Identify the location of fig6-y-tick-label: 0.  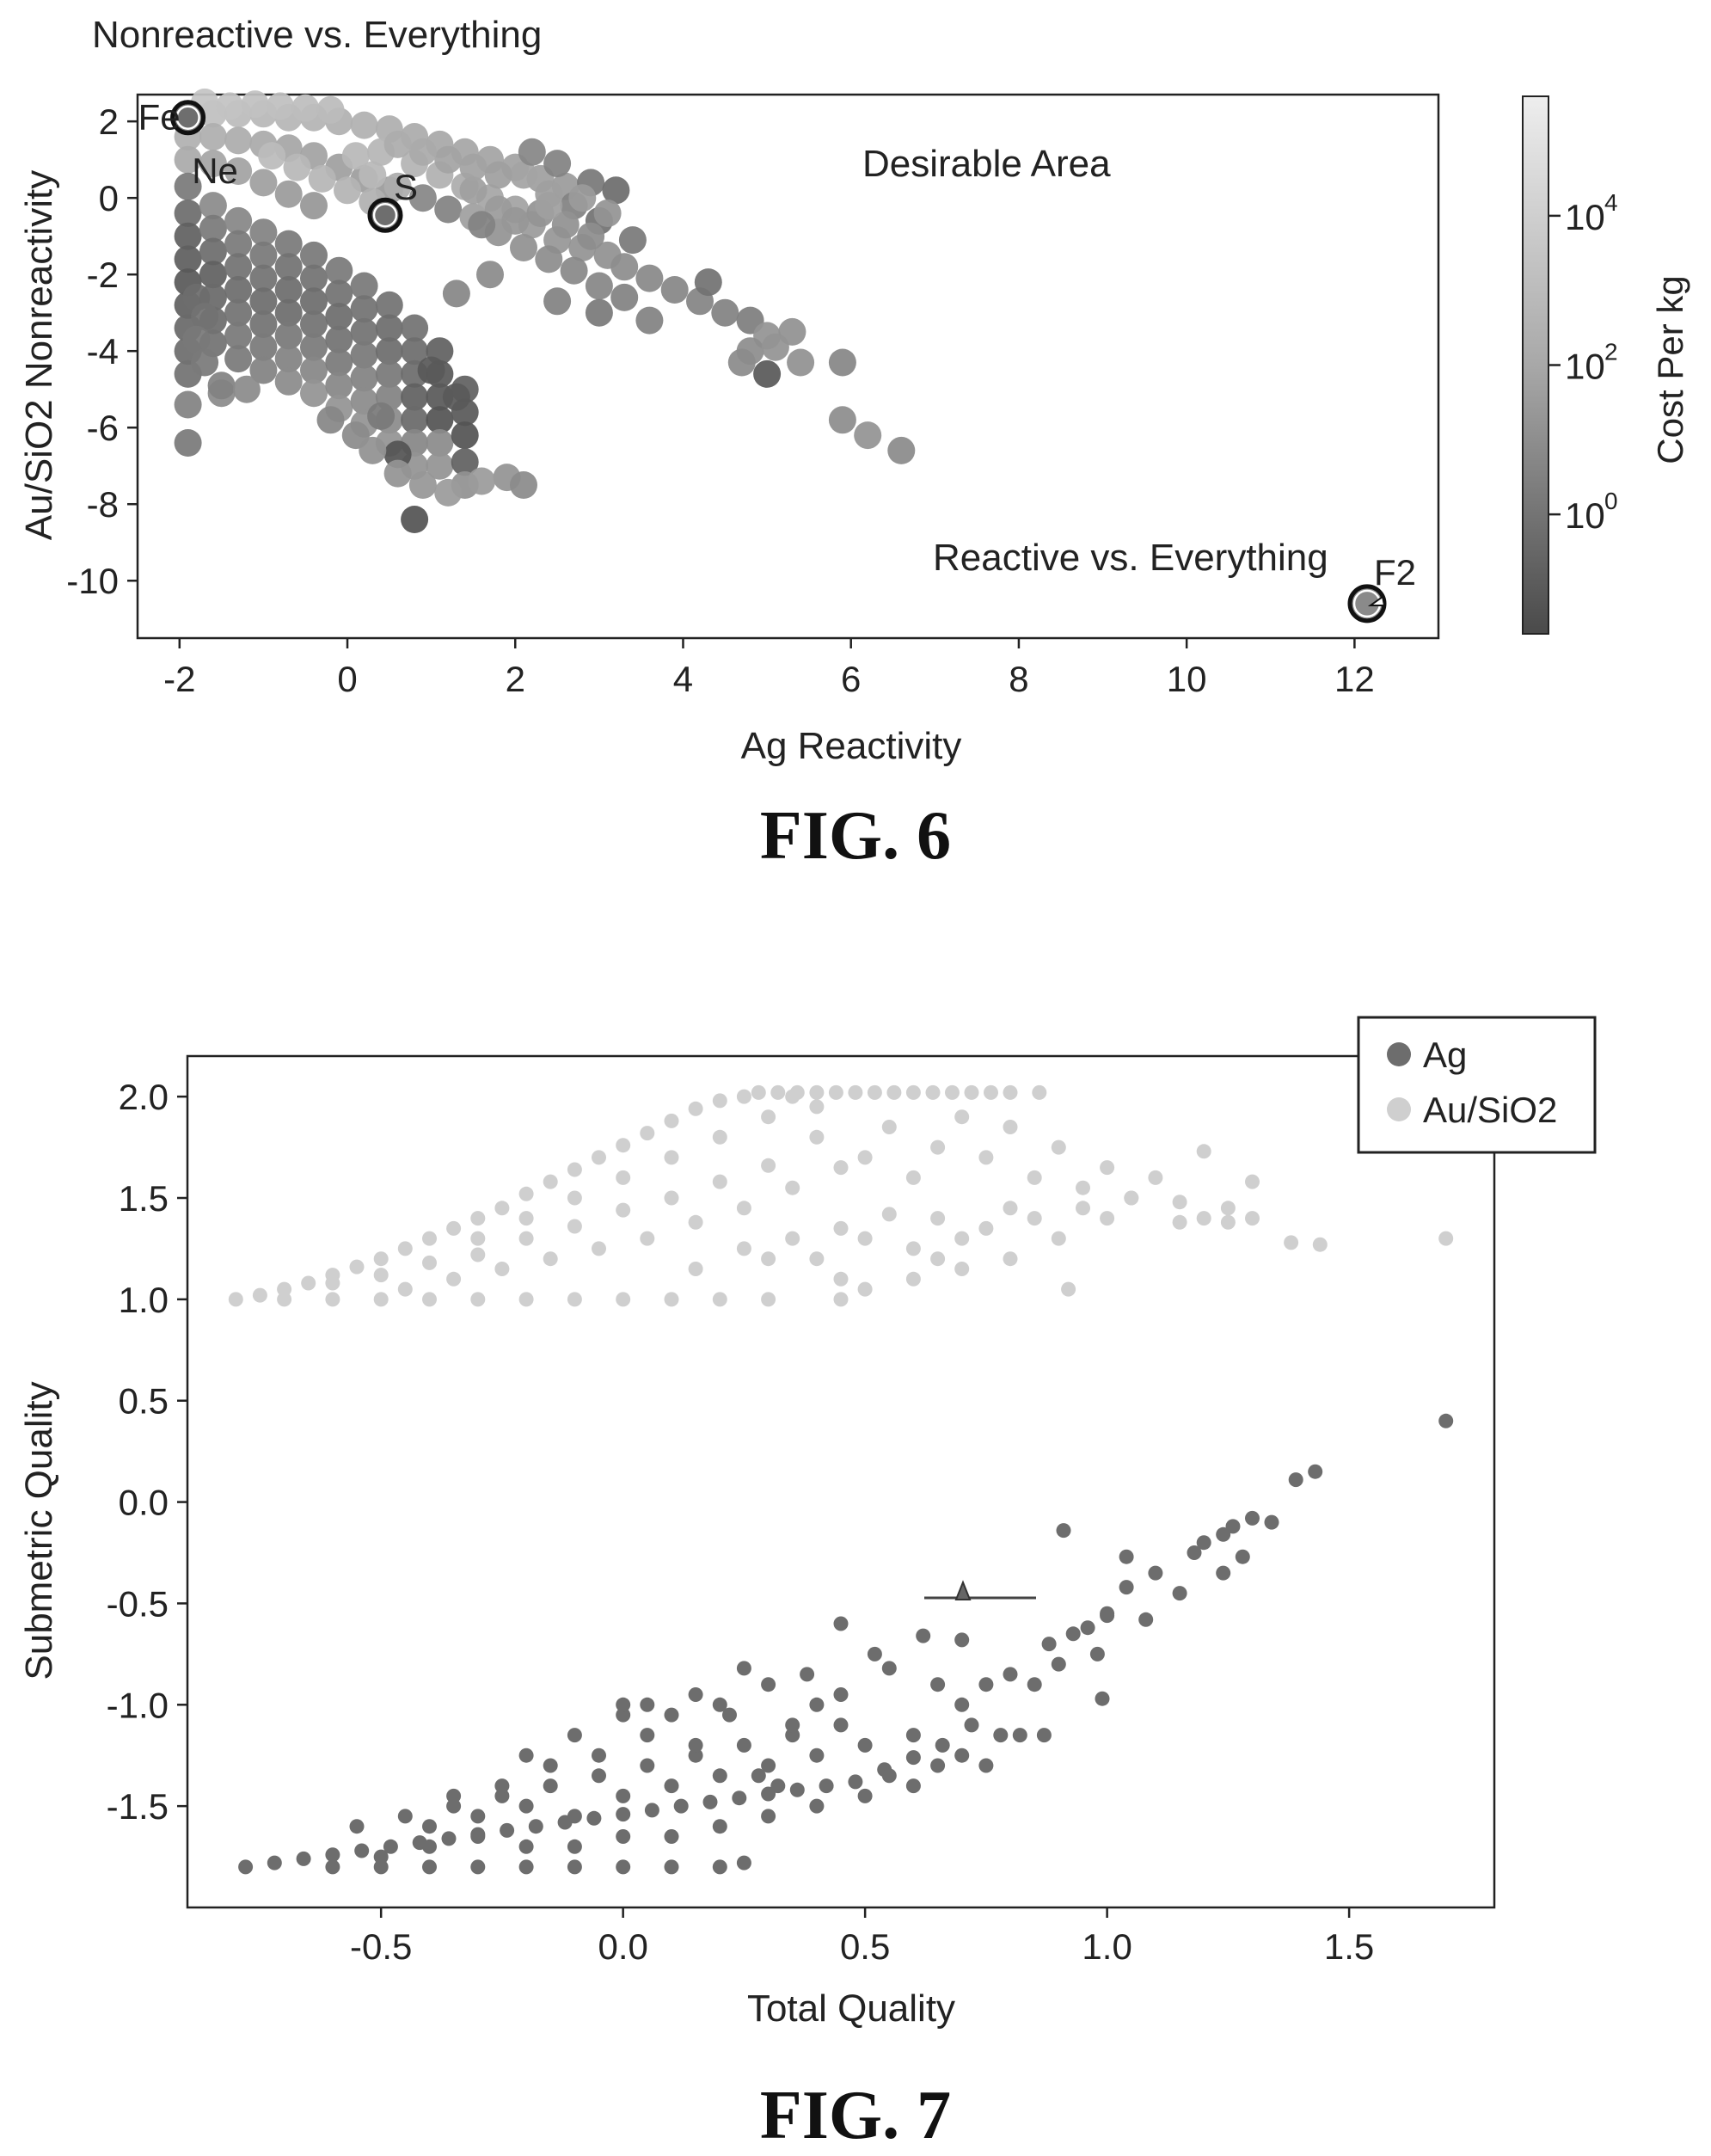
(109, 198).